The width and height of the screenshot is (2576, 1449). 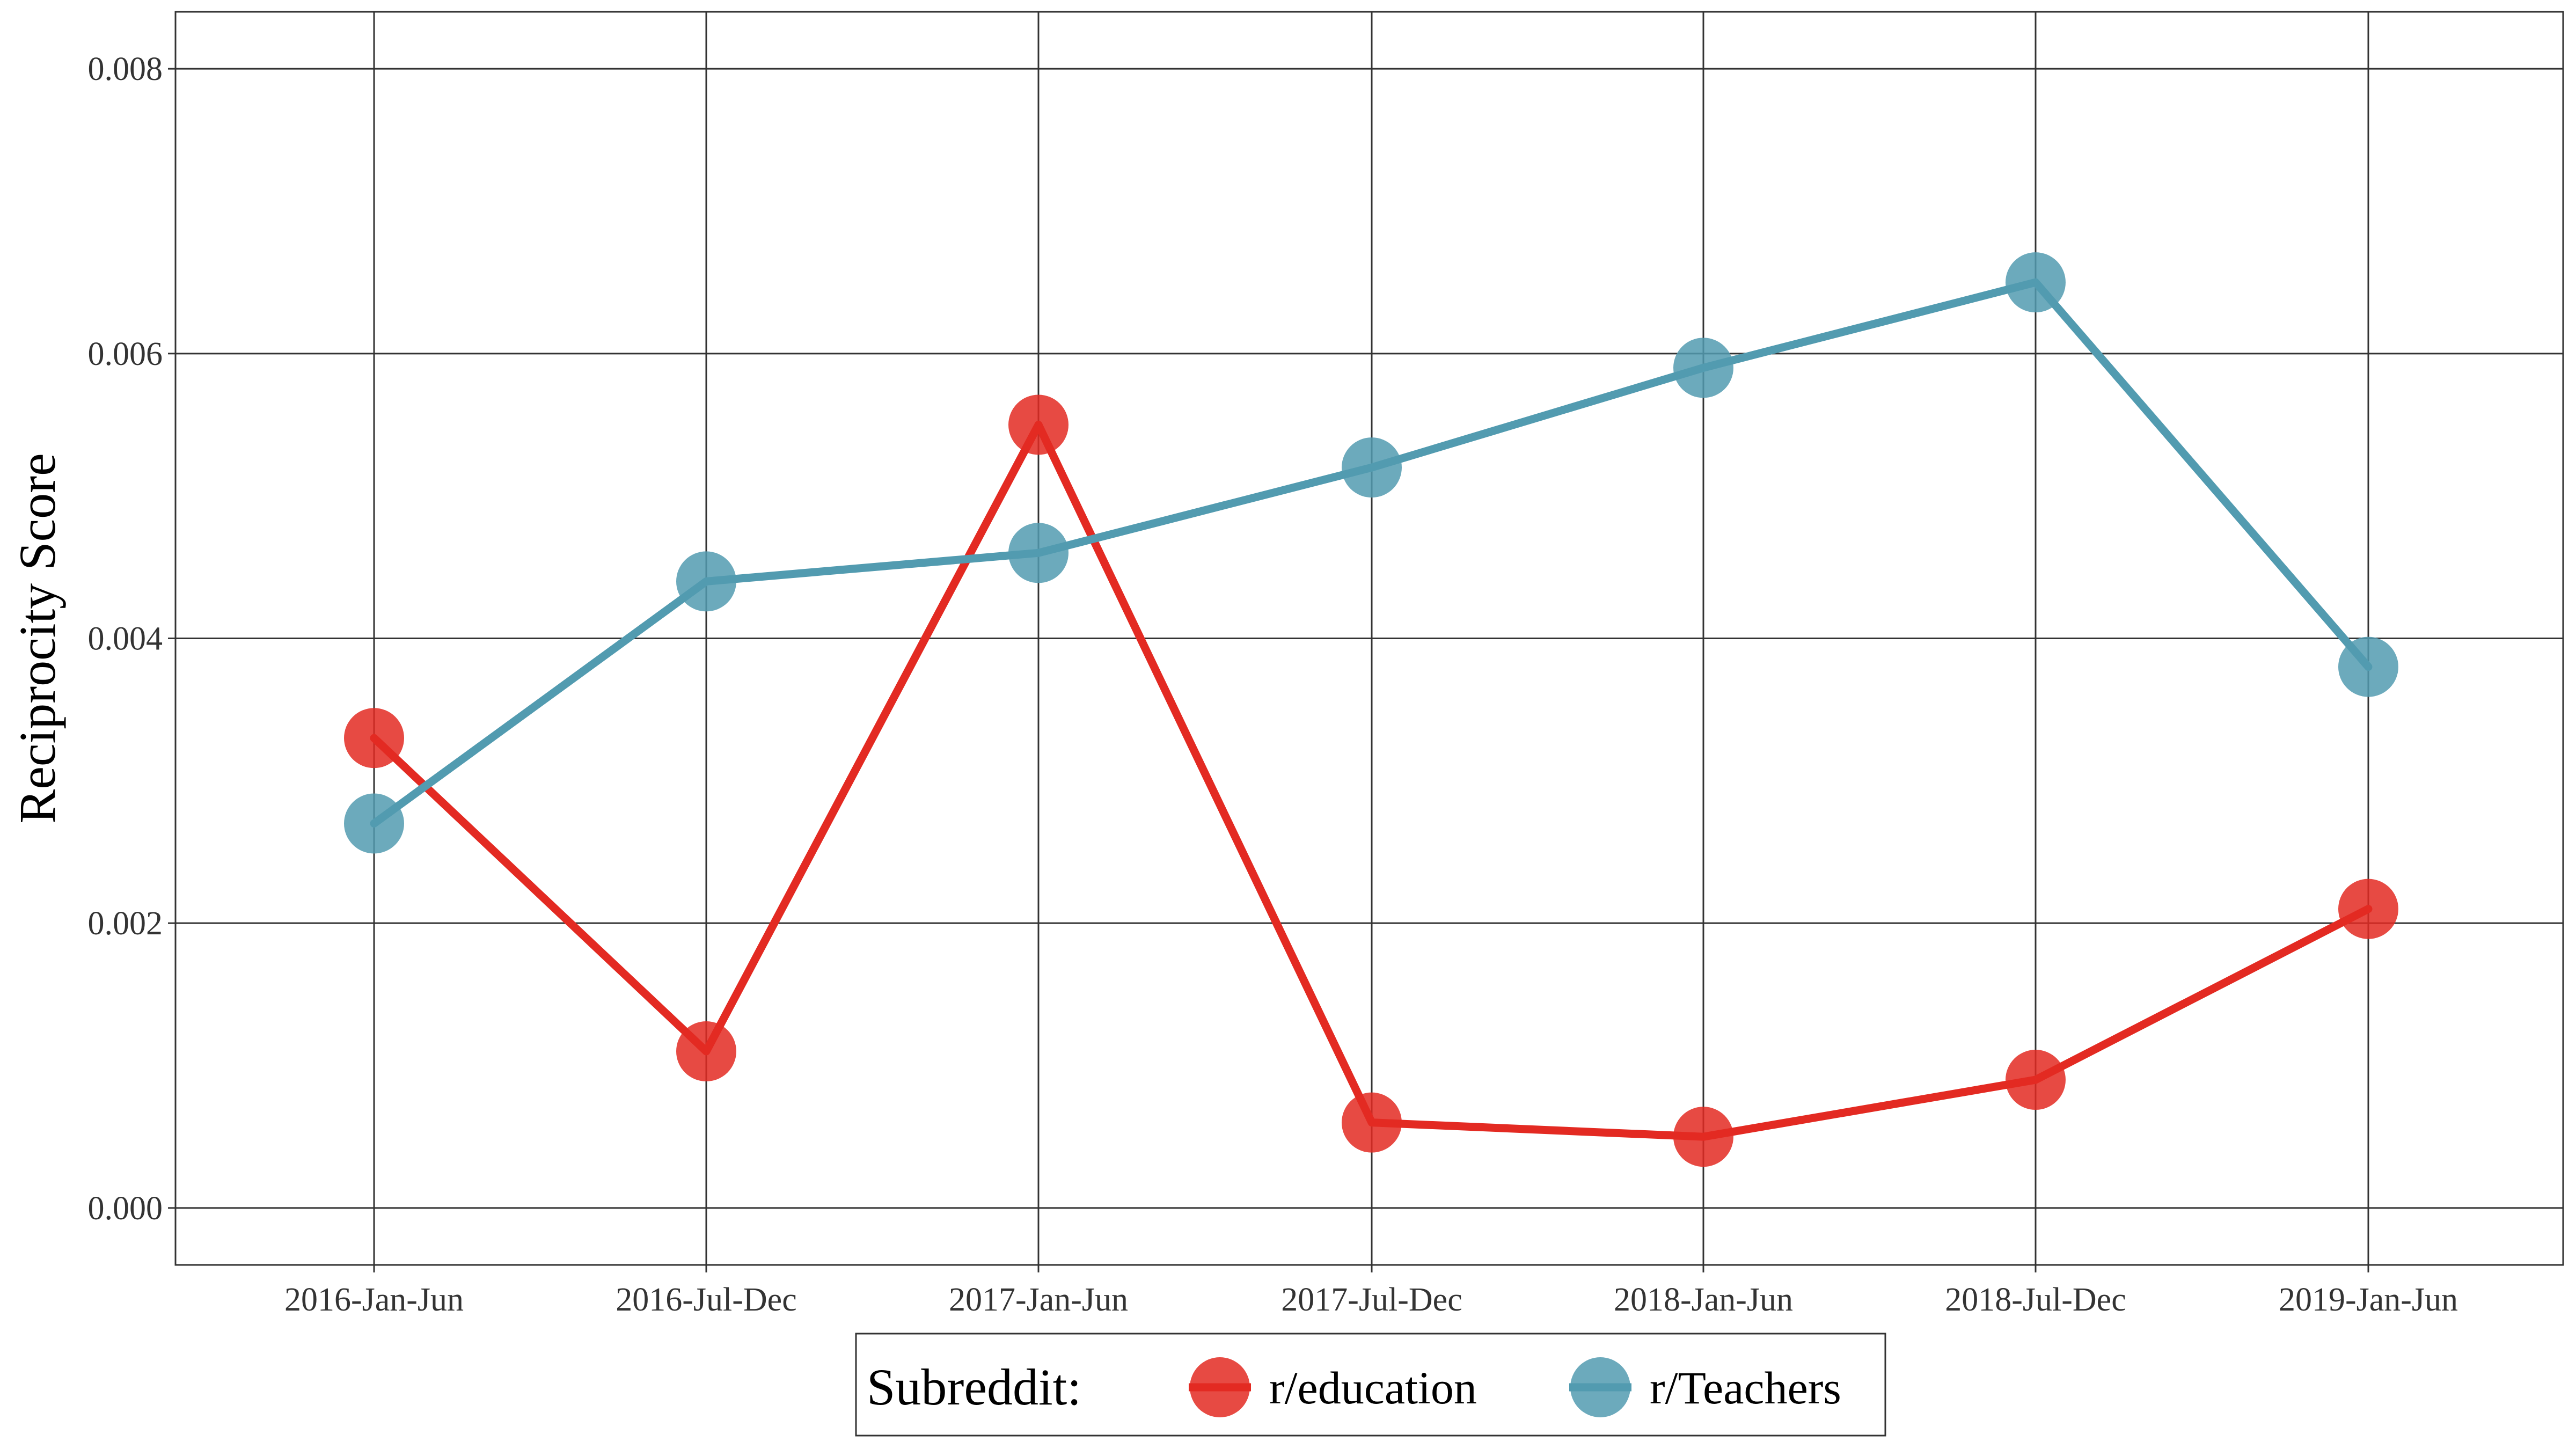 What do you see at coordinates (37, 638) in the screenshot?
I see `y-axis-title: Reciprocity Score` at bounding box center [37, 638].